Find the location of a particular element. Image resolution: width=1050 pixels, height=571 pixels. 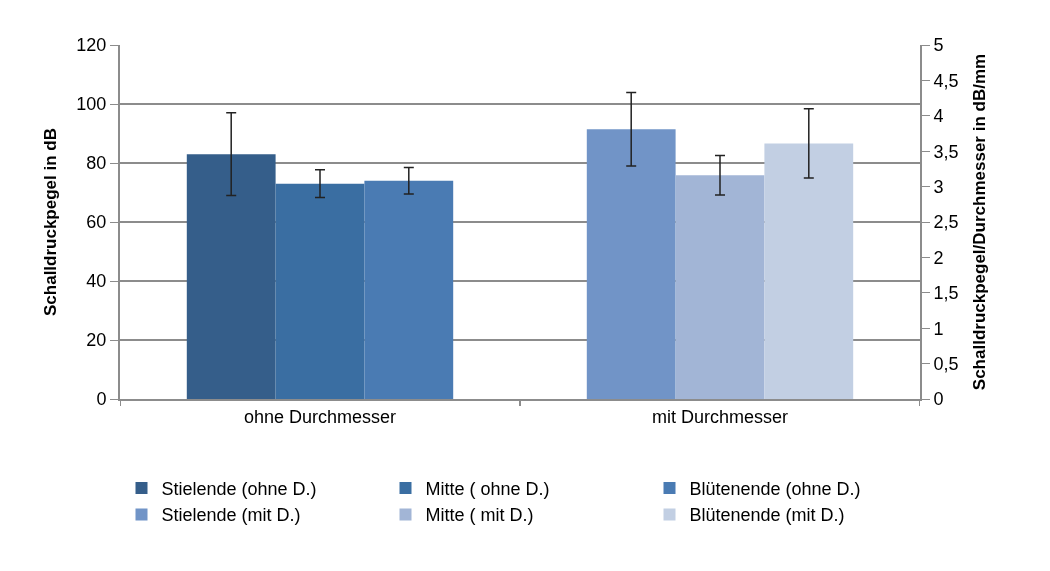

y-tick-label: 120 is located at coordinates (91, 45).